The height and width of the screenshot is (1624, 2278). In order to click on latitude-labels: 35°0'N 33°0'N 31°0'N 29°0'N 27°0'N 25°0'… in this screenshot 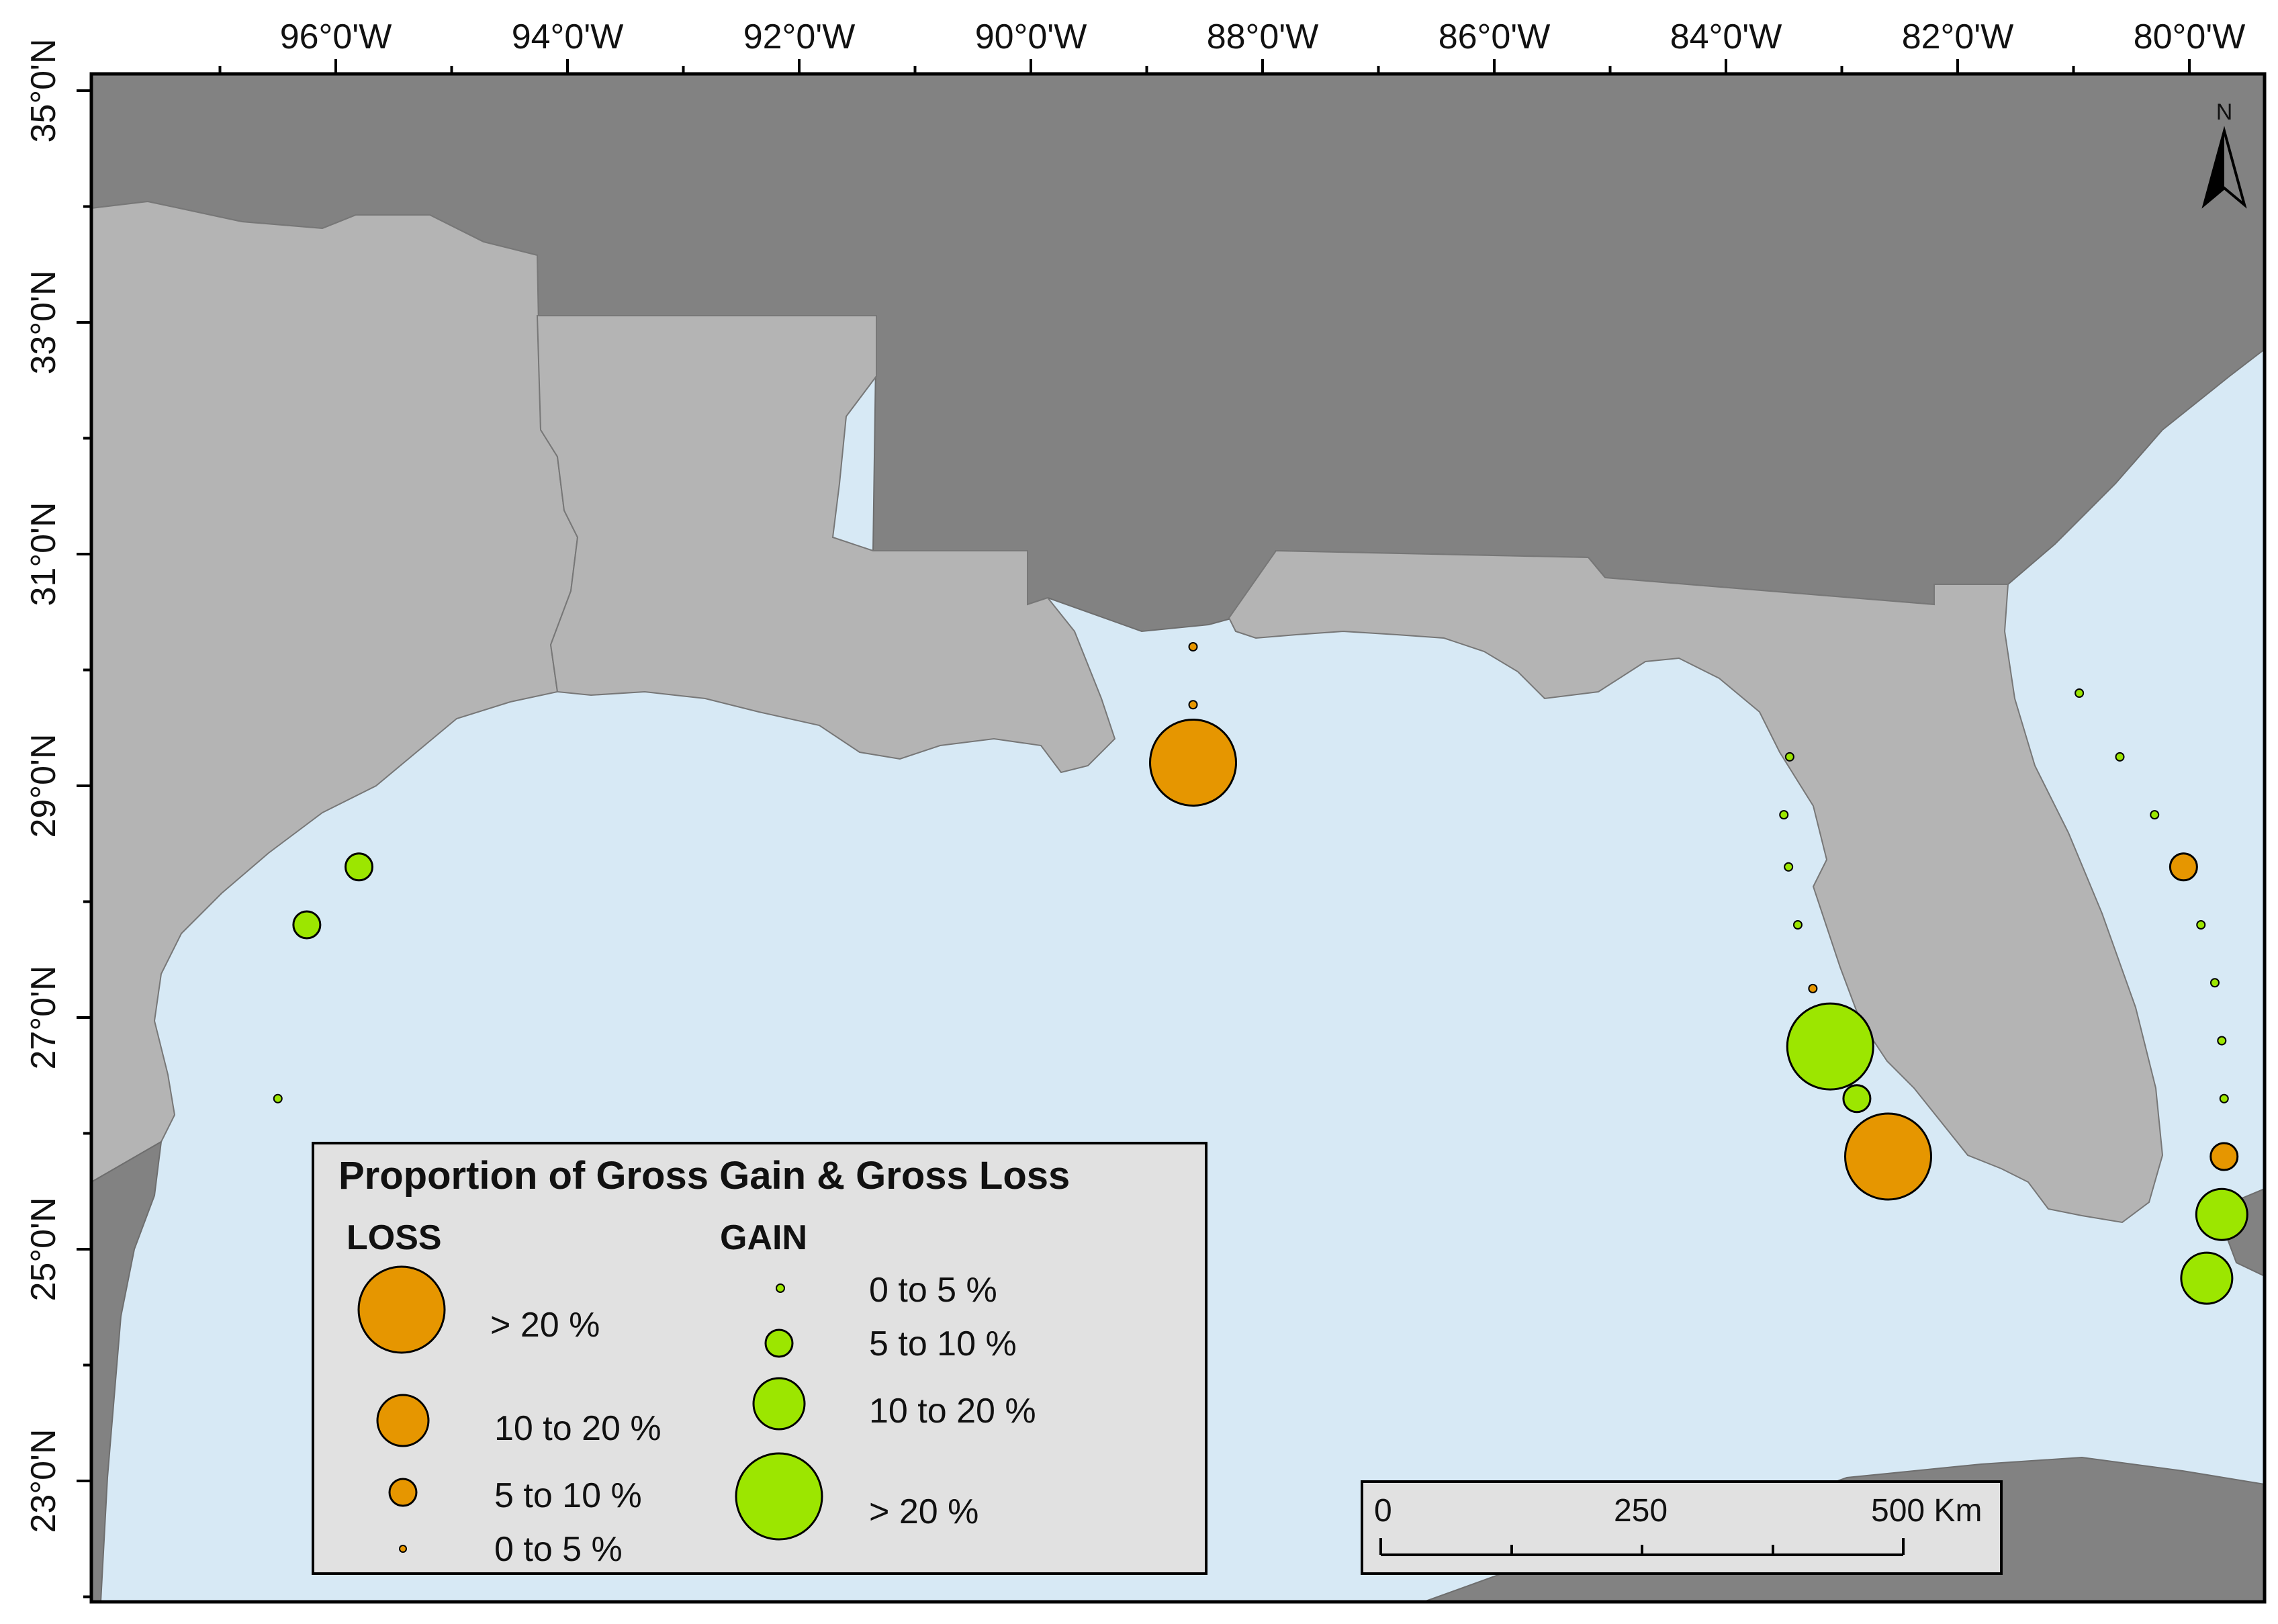, I will do `click(43, 785)`.